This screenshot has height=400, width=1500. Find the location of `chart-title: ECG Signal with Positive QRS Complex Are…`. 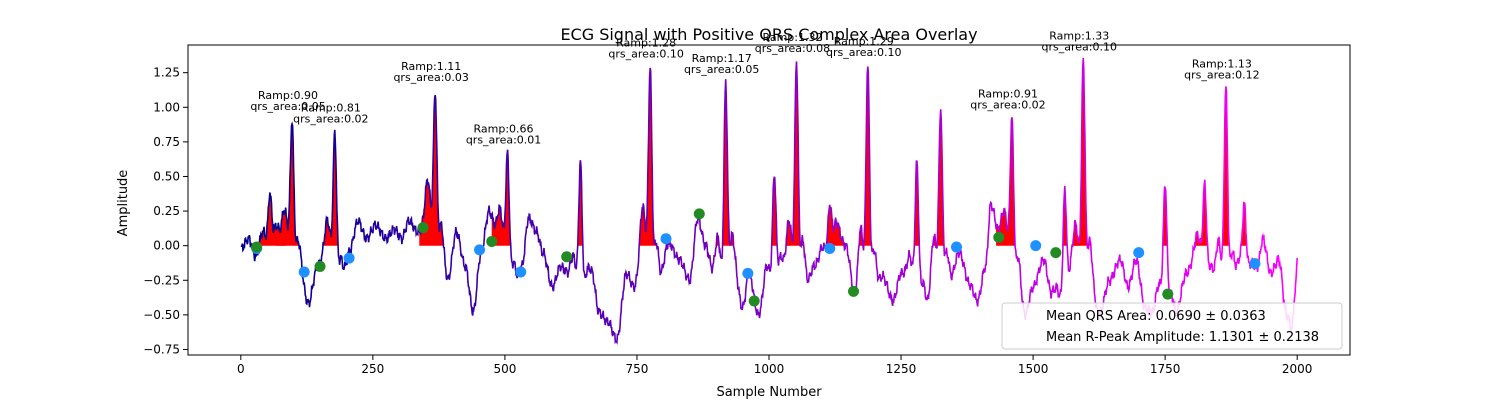

chart-title: ECG Signal with Positive QRS Complex Are… is located at coordinates (768, 34).